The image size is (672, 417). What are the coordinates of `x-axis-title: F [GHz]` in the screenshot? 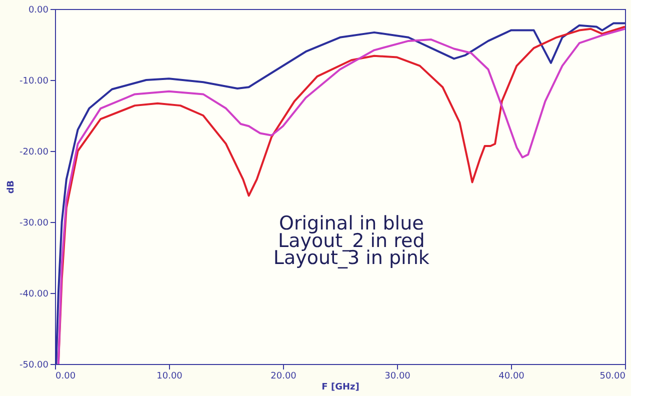 It's located at (341, 387).